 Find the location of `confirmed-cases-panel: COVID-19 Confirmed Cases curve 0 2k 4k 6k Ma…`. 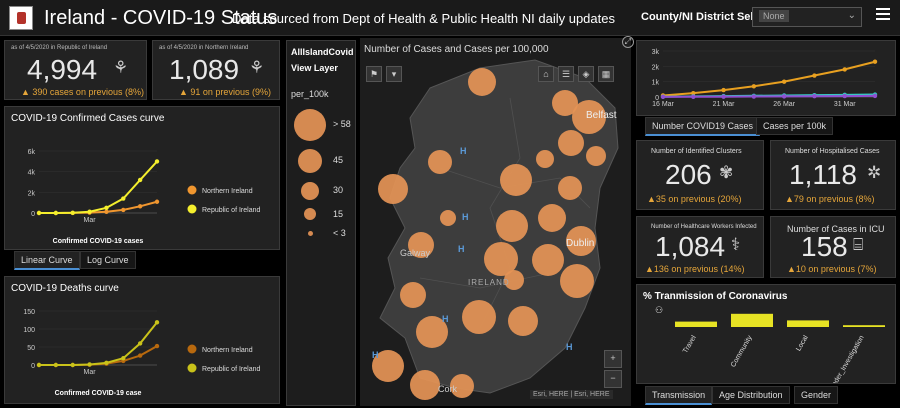

confirmed-cases-panel: COVID-19 Confirmed Cases curve 0 2k 4k 6k Ma… is located at coordinates (142, 178).